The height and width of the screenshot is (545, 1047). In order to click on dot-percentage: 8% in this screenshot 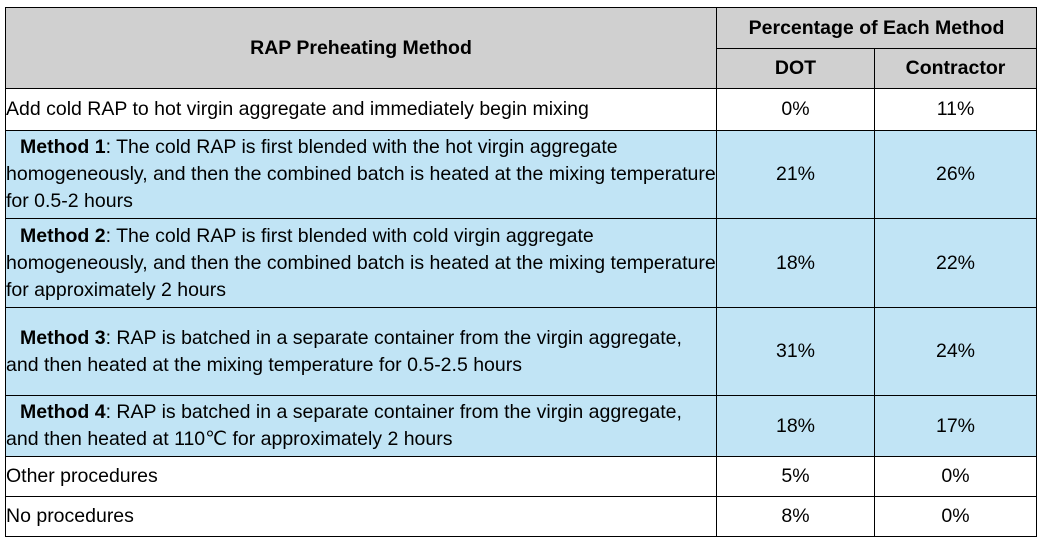, I will do `click(795, 516)`.